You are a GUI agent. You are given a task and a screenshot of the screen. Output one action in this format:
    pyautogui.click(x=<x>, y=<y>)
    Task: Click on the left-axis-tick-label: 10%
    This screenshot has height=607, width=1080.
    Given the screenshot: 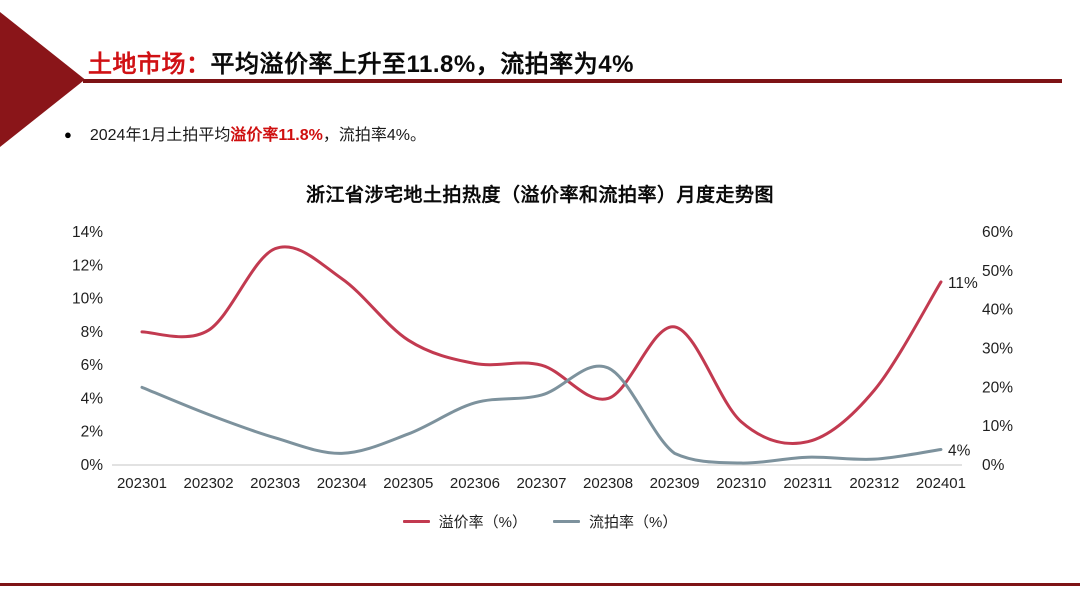 What is the action you would take?
    pyautogui.click(x=87, y=299)
    